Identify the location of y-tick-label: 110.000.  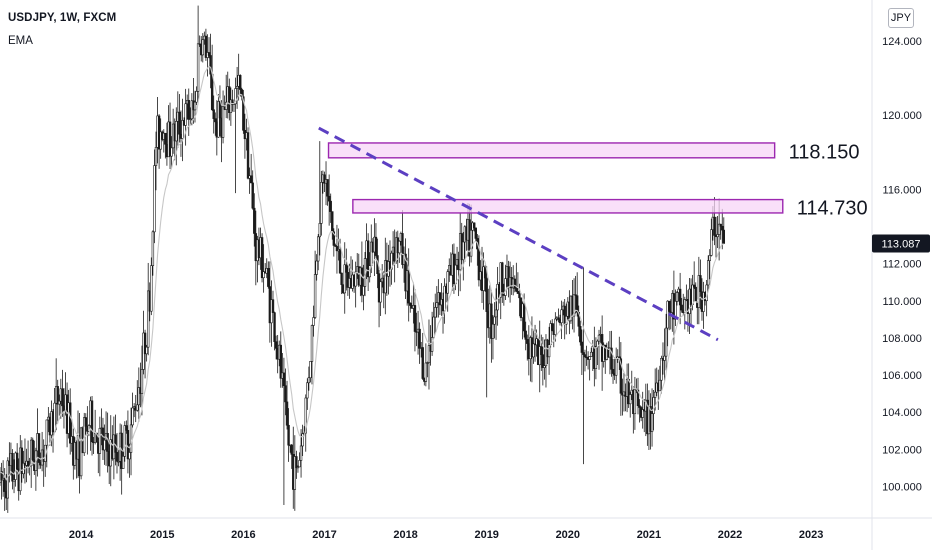
(902, 302).